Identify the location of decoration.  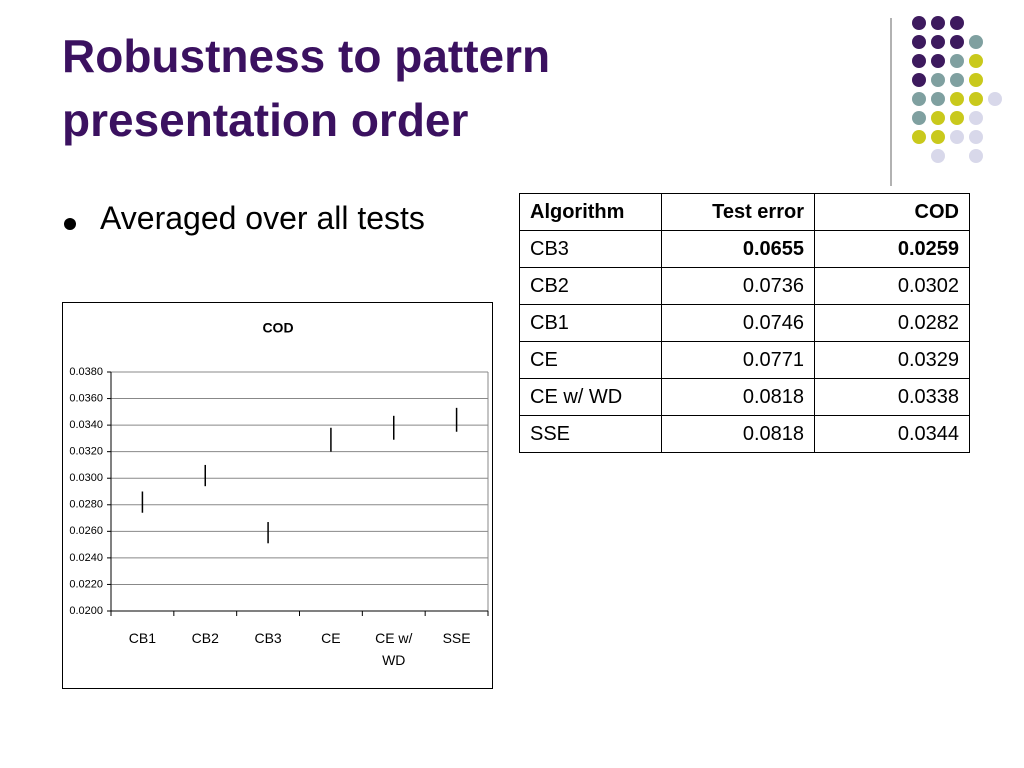
(946, 101).